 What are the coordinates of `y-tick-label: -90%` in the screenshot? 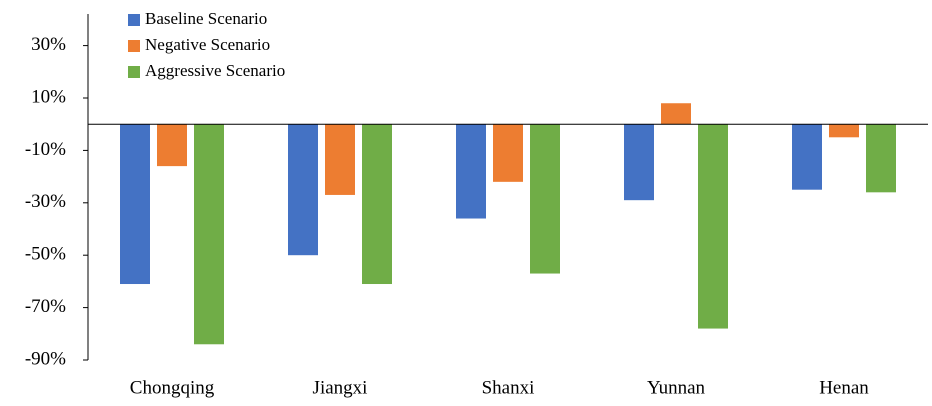 It's located at (45, 358).